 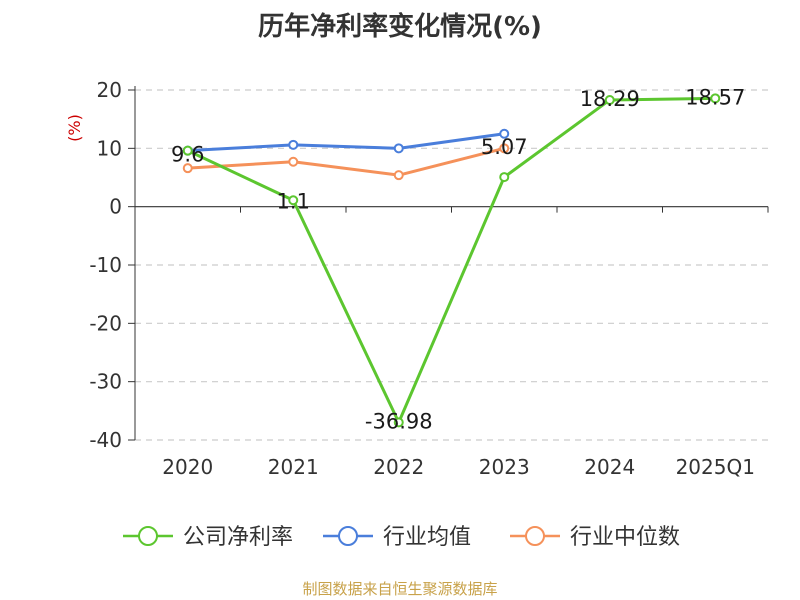 What do you see at coordinates (115, 207) in the screenshot?
I see `y-tick-label: 0` at bounding box center [115, 207].